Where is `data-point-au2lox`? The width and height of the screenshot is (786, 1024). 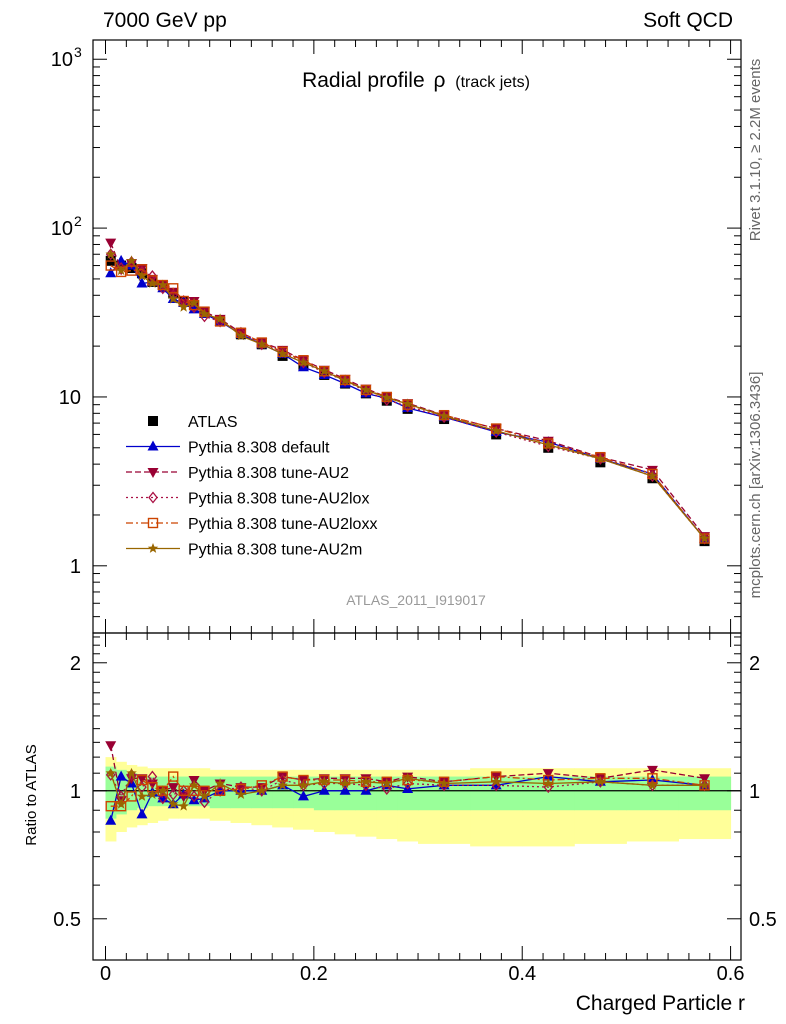
data-point-au2lox is located at coordinates (162, 288).